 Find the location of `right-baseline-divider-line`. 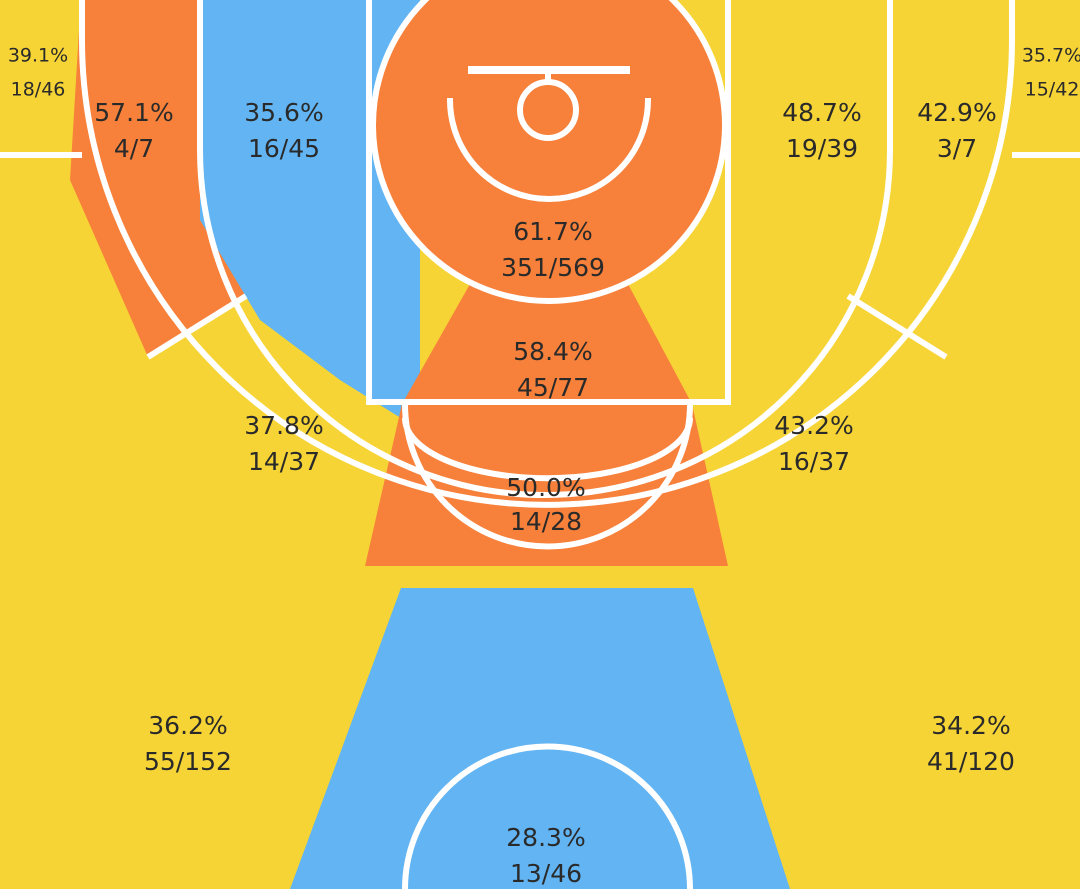

right-baseline-divider-line is located at coordinates (897, 326).